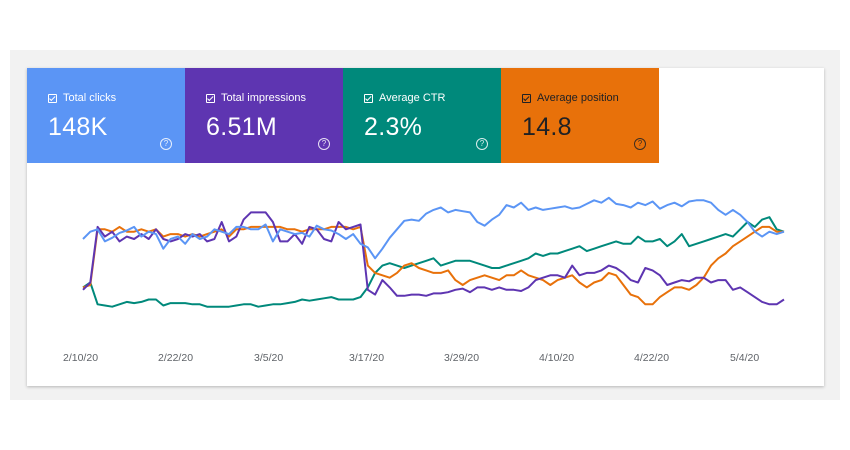  What do you see at coordinates (744, 358) in the screenshot?
I see `x-tick-label: 5/4/20` at bounding box center [744, 358].